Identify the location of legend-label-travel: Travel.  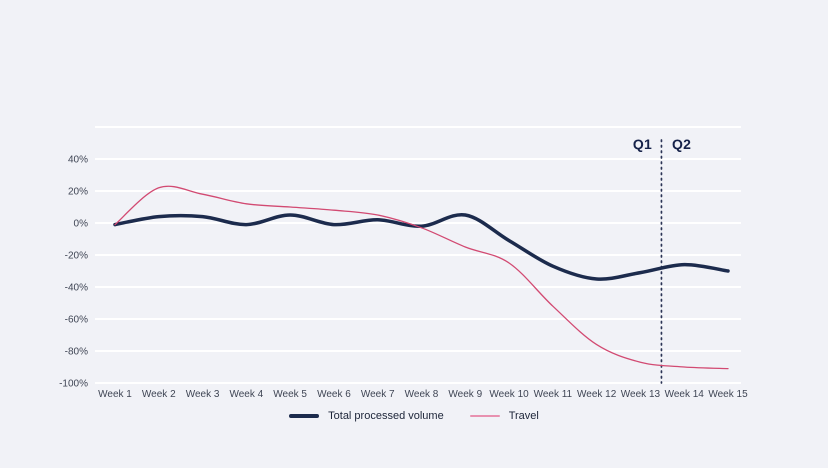
(523, 416).